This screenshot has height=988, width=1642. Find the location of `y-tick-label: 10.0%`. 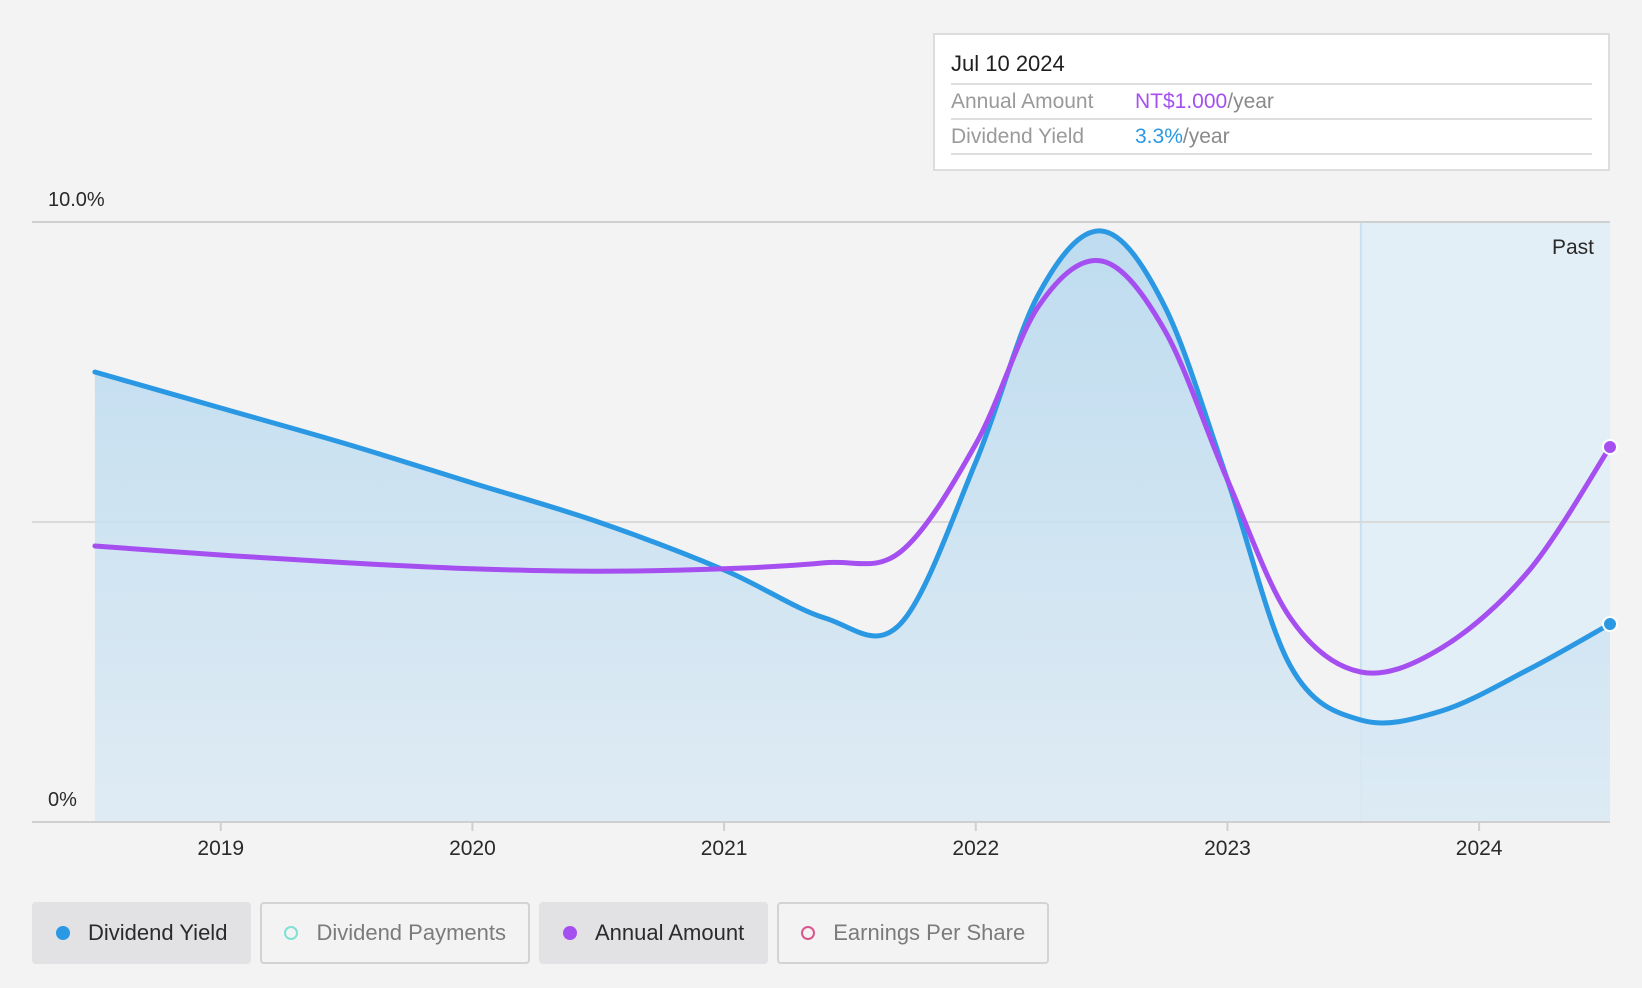

y-tick-label: 10.0% is located at coordinates (76, 200).